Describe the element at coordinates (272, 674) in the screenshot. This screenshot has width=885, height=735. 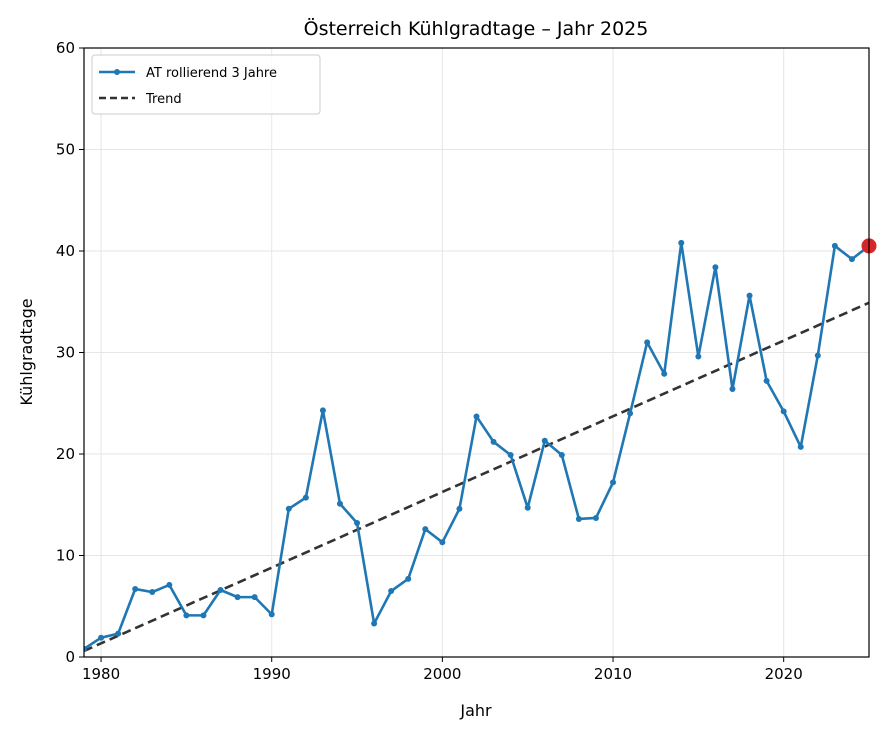
I see `x-tick-label: 1990` at that location.